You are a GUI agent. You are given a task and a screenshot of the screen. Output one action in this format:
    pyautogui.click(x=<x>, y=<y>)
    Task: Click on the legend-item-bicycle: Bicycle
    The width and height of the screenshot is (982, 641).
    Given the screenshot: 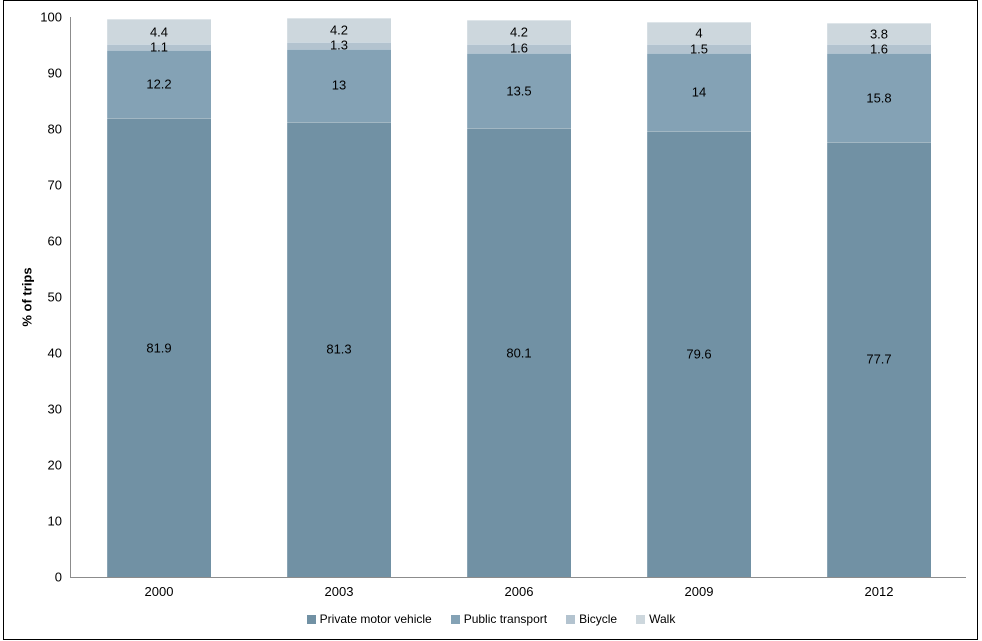 What is the action you would take?
    pyautogui.click(x=591, y=619)
    